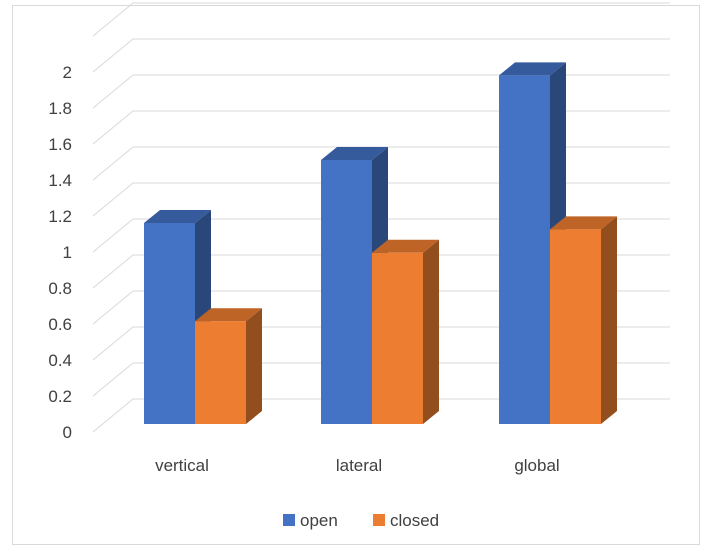 This screenshot has height=557, width=715. What do you see at coordinates (60, 360) in the screenshot?
I see `y-tick-label: 0.4` at bounding box center [60, 360].